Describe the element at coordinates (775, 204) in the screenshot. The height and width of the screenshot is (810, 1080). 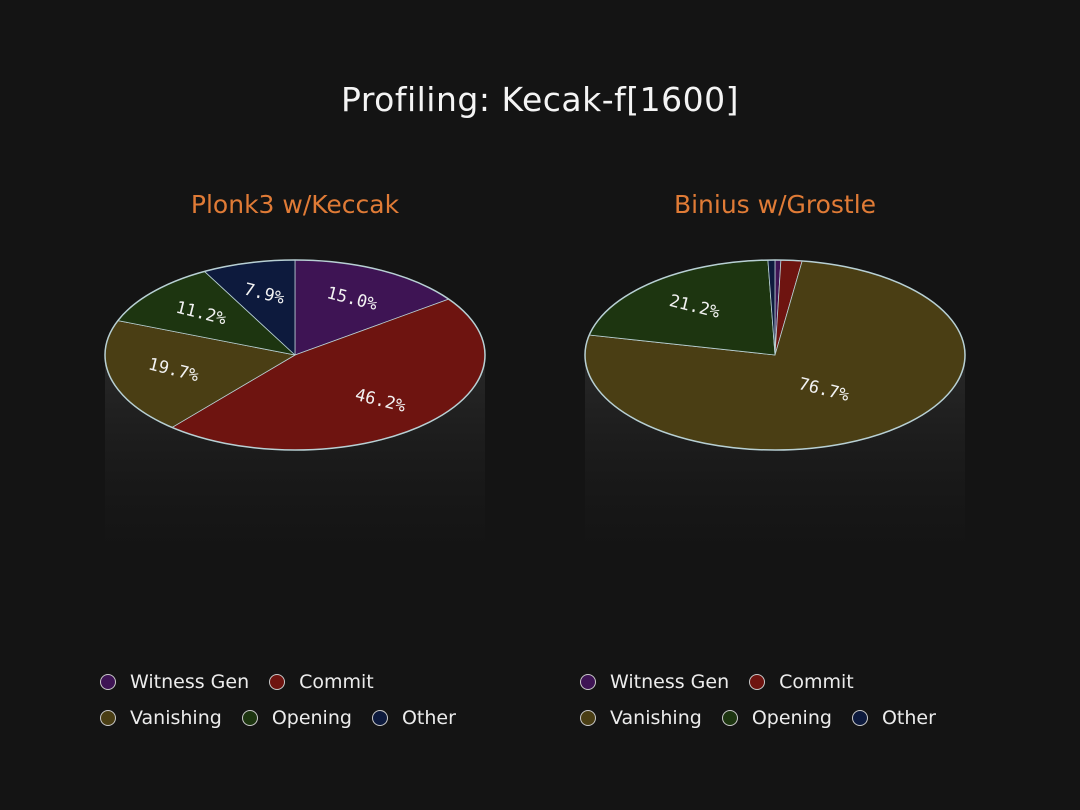
I see `chart-title: Binius w/Grostle` at that location.